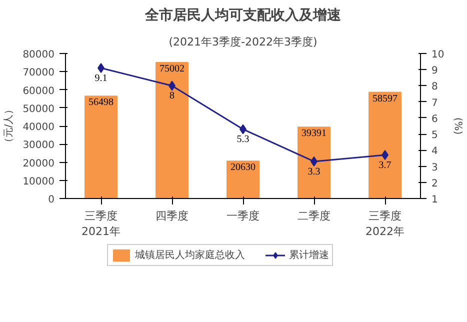 This screenshot has height=322, width=467. Describe the element at coordinates (172, 96) in the screenshot. I see `data-label: 8` at that location.